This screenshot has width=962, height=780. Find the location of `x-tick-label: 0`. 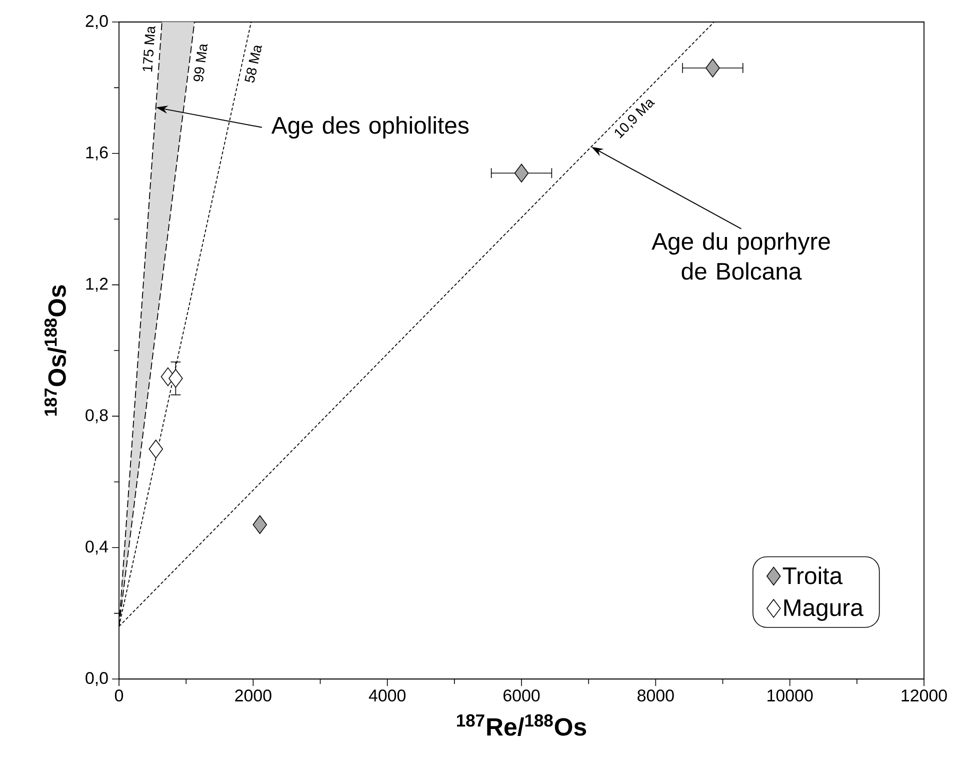

x-tick-label: 0 is located at coordinates (119, 695).